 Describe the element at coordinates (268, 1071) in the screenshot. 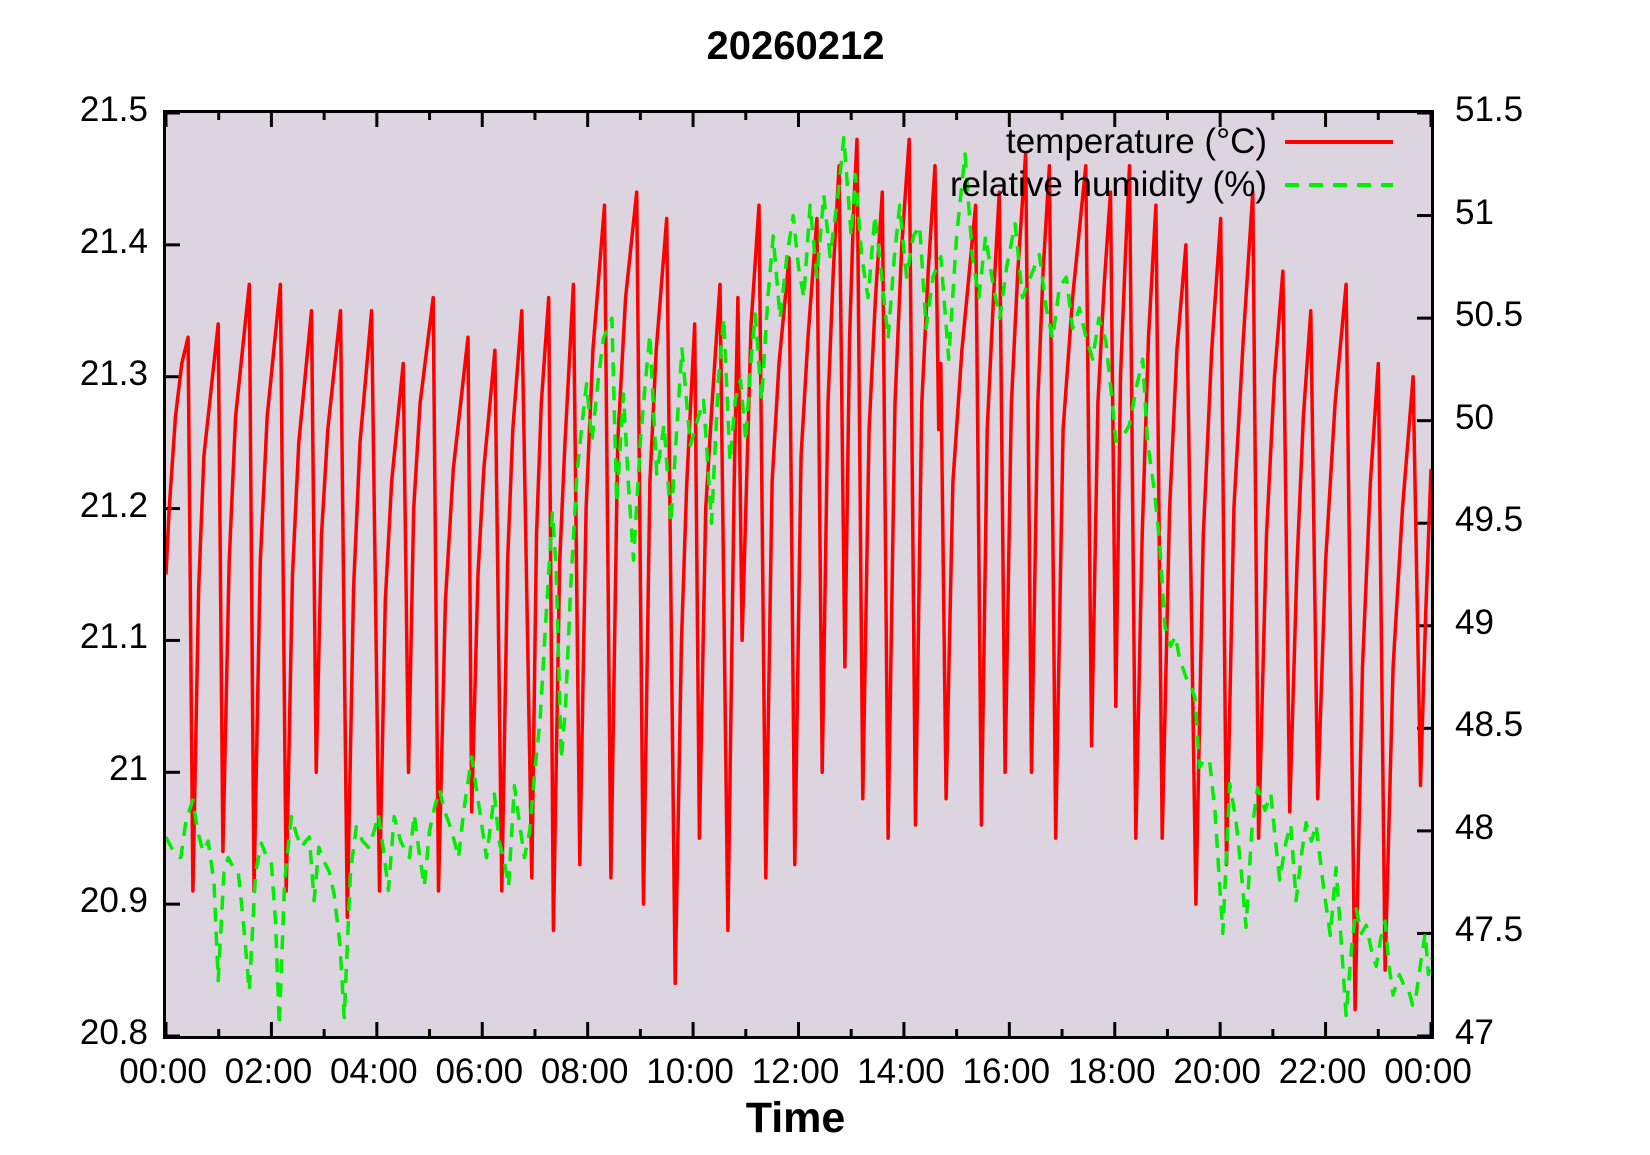

I see `x-tick-label: 02:00` at that location.